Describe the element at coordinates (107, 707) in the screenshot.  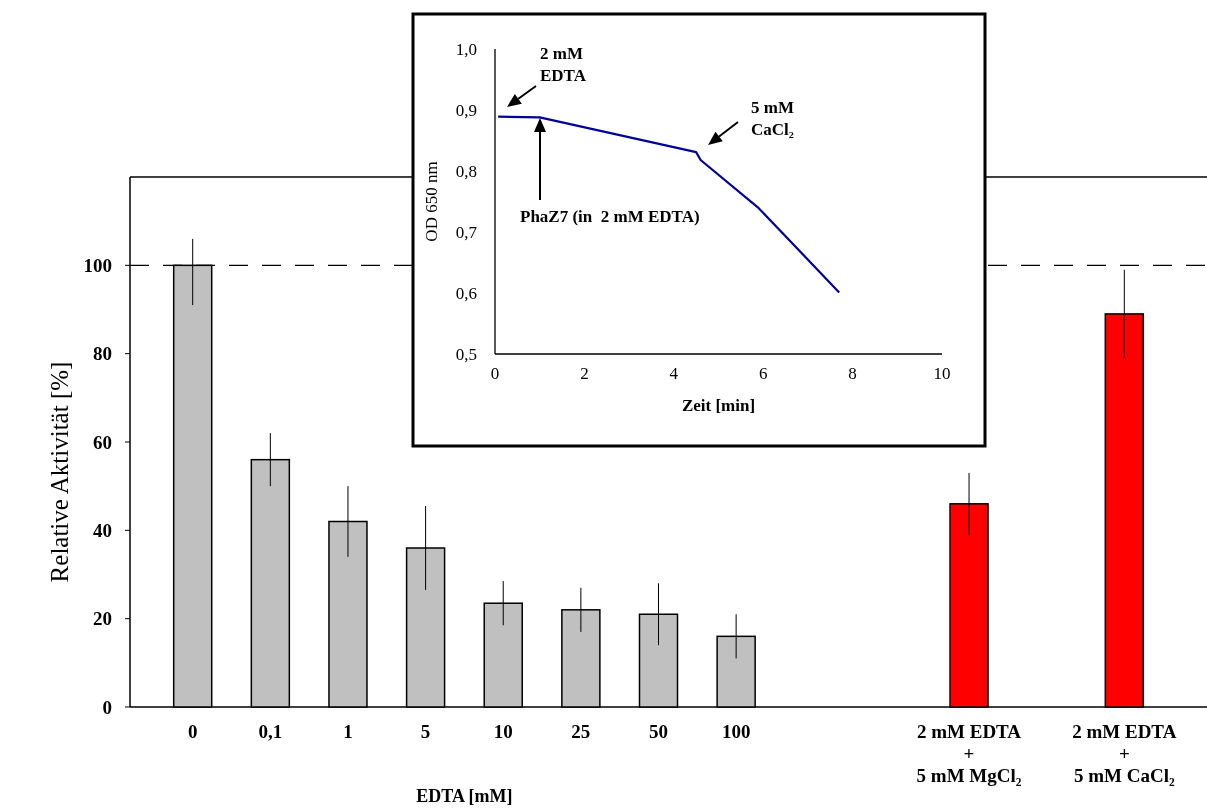
I see `y-tick-label: 0` at that location.